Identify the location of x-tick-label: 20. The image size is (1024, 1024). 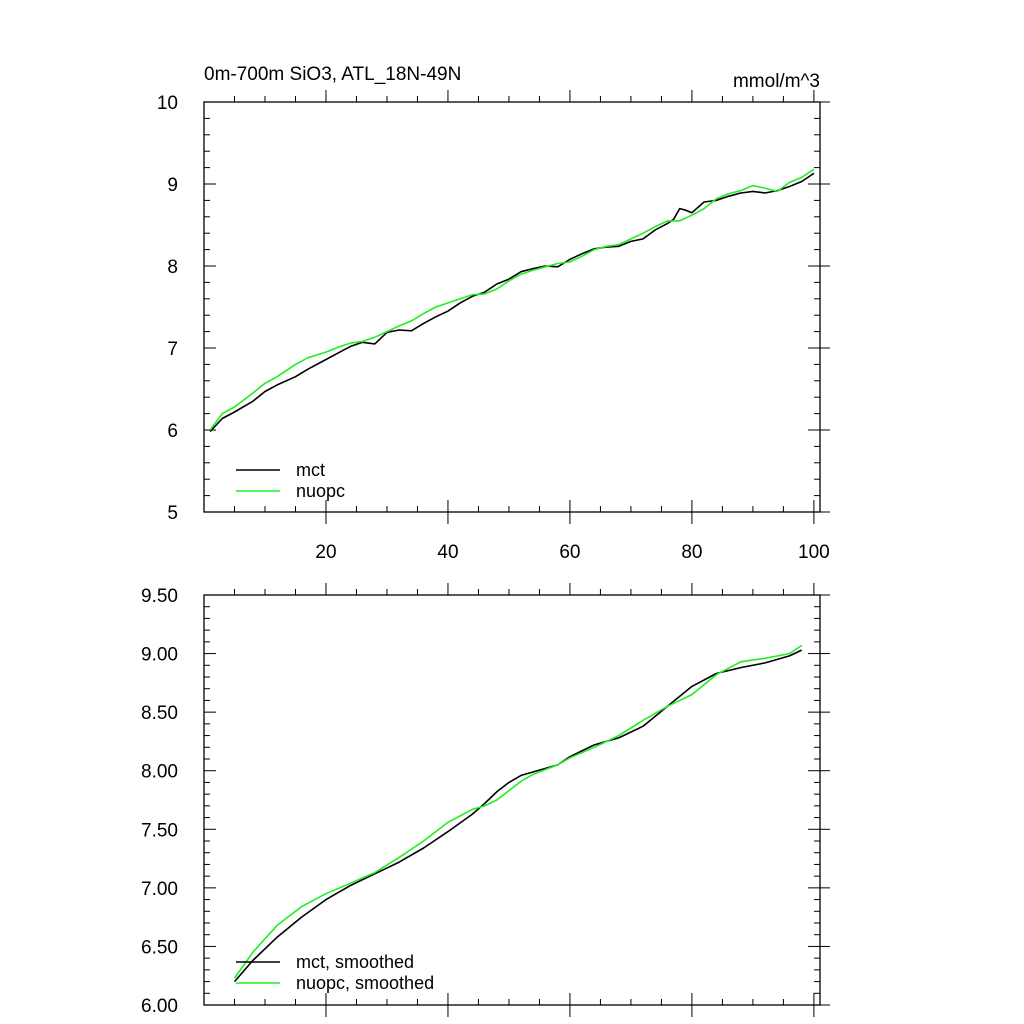
(325, 552).